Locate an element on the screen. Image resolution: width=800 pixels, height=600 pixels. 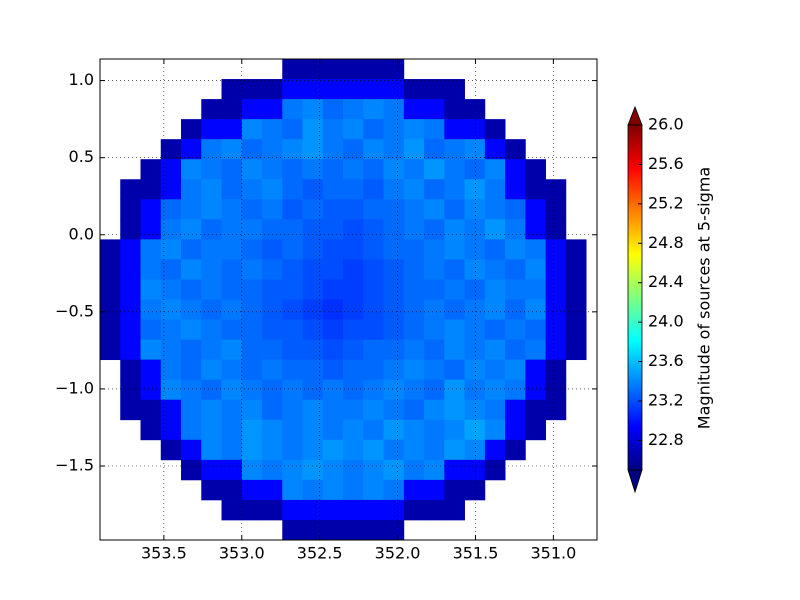
colorbar-tick-label: 24.8 is located at coordinates (666, 242).